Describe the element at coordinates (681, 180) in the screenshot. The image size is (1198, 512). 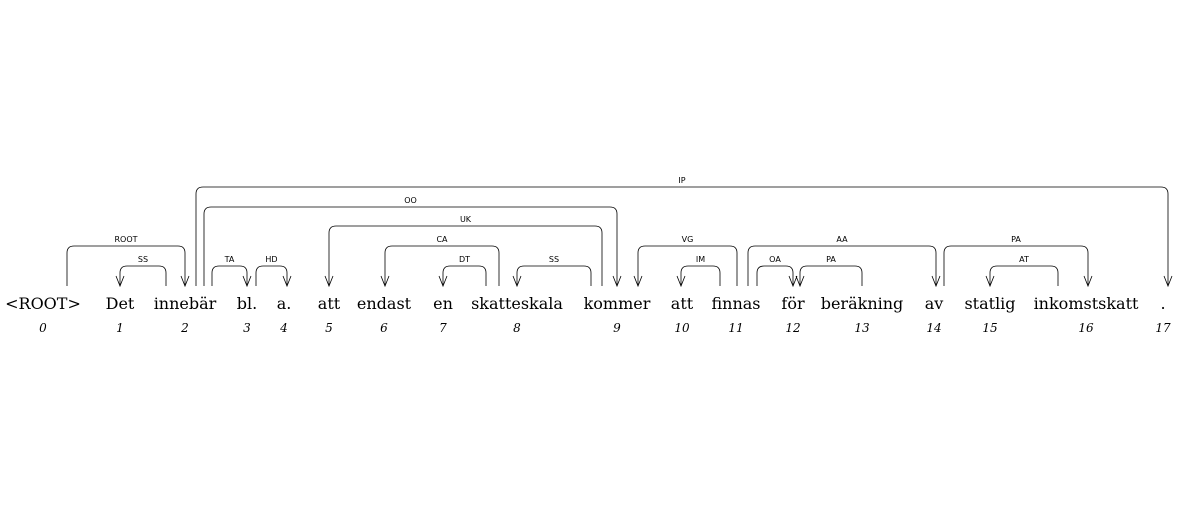
I see `arc-label: IP` at that location.